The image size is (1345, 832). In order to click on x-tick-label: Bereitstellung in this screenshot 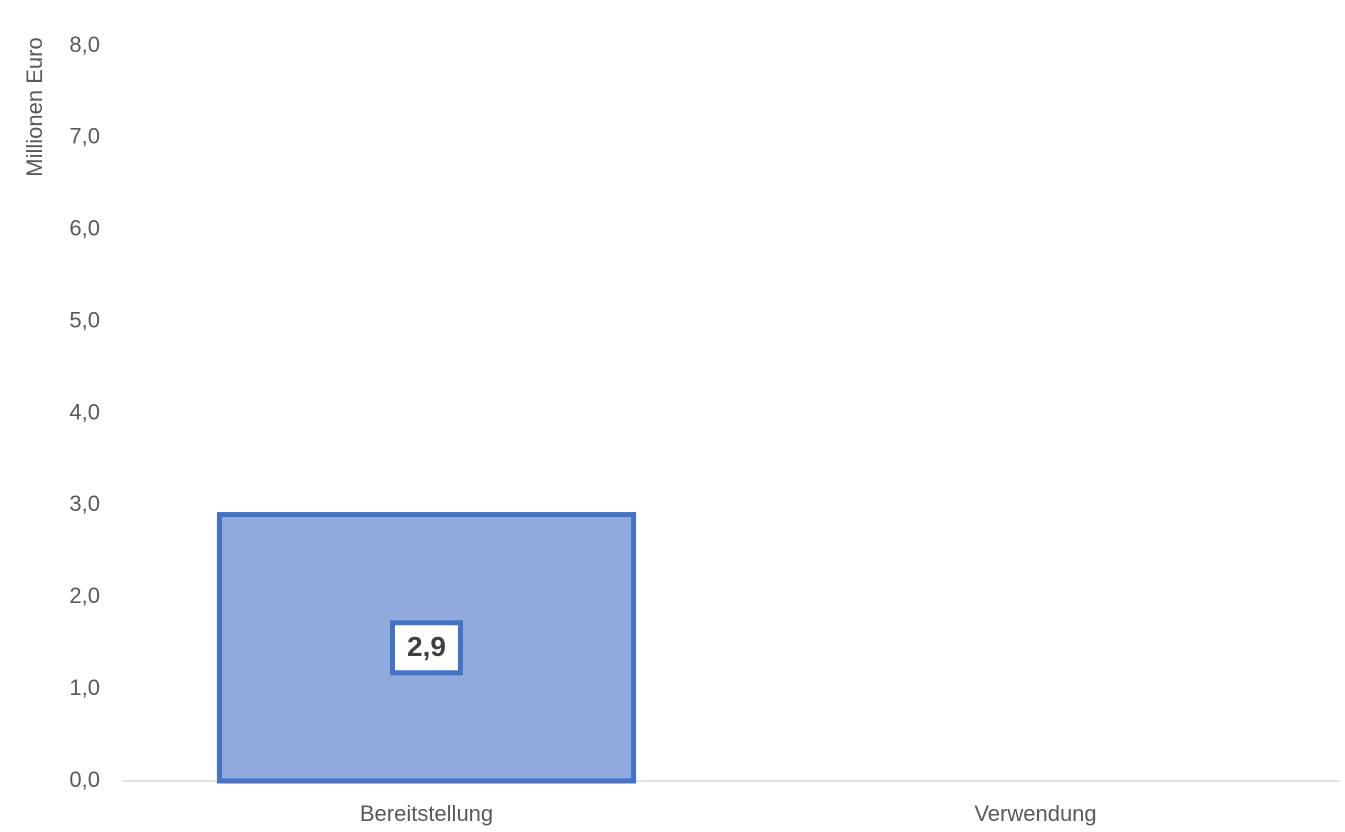, I will do `click(426, 813)`.